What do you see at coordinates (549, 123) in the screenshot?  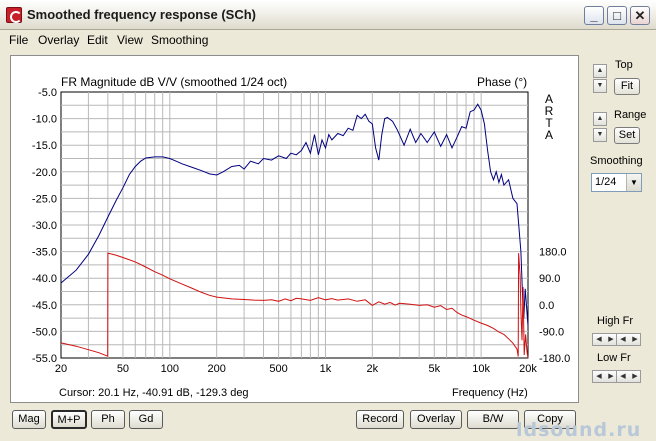 I see `arta-letter: T` at bounding box center [549, 123].